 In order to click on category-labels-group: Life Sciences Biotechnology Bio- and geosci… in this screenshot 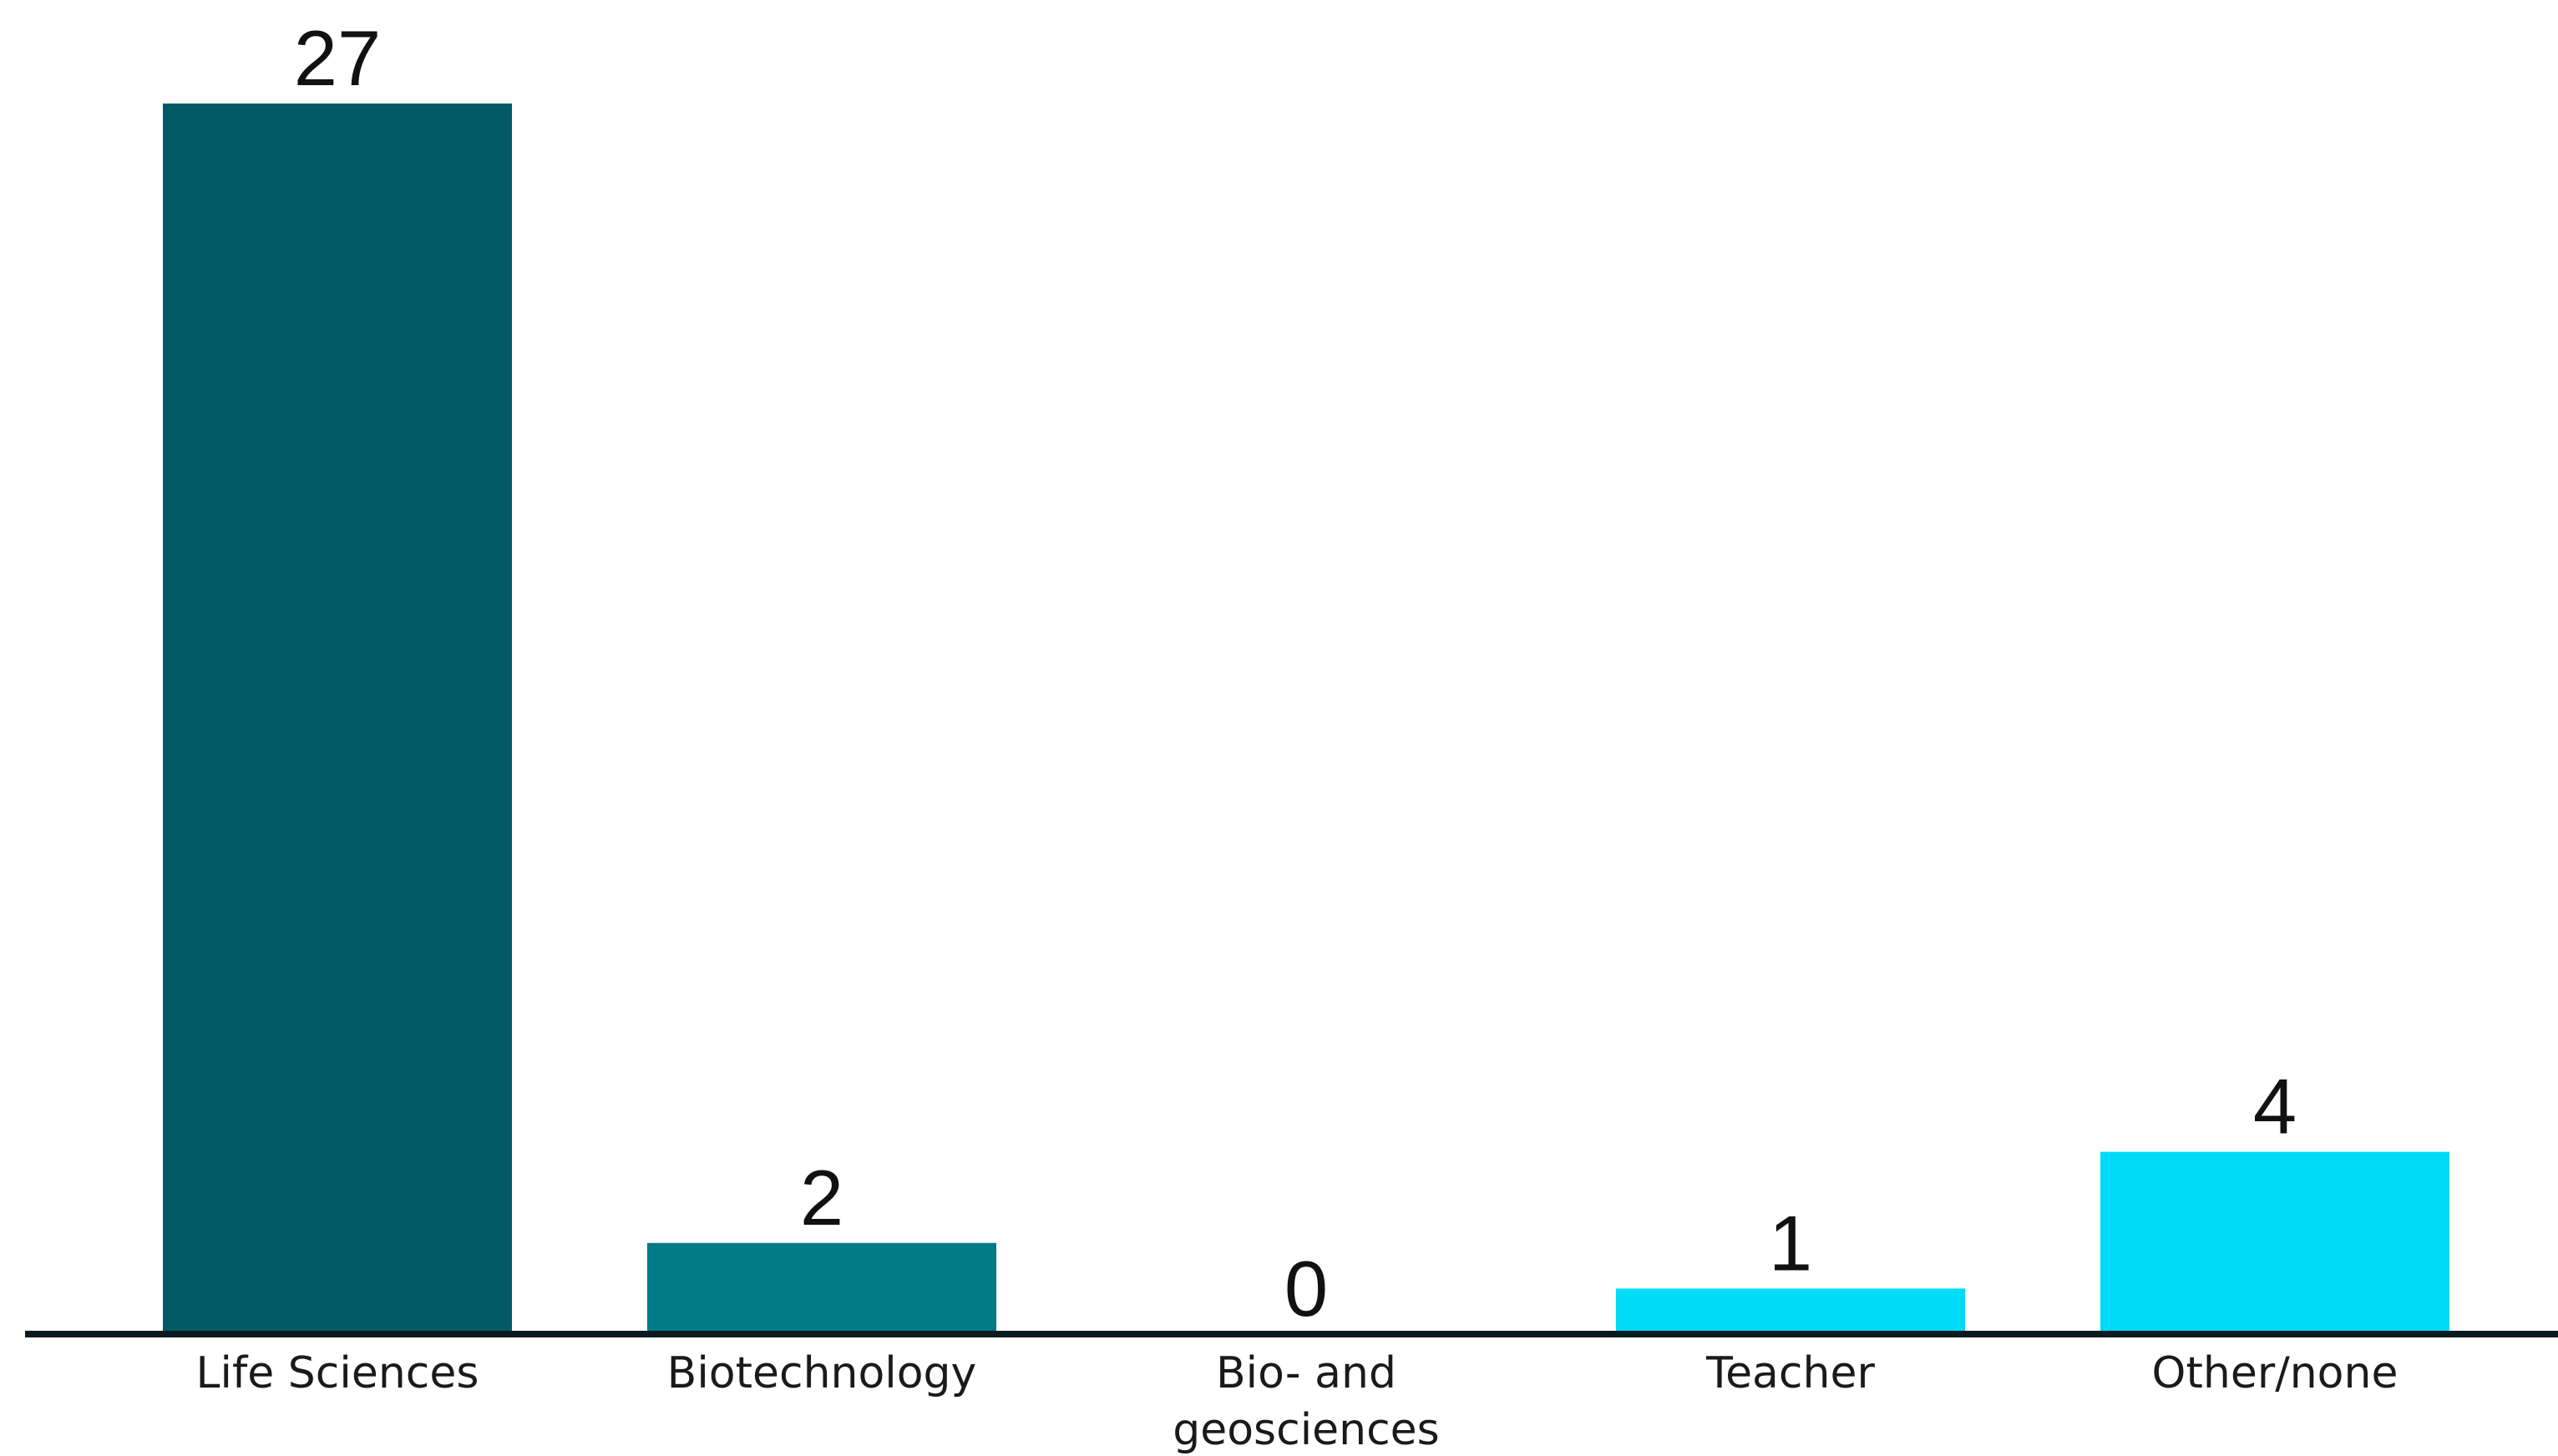, I will do `click(1297, 1401)`.